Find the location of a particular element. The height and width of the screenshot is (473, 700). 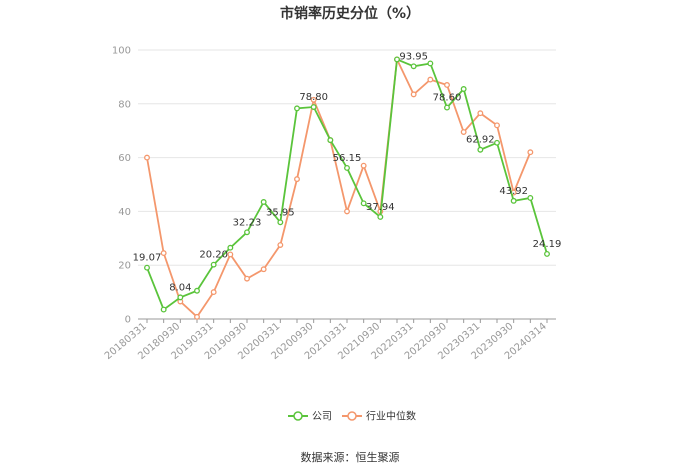

data-label-8: 35.95 is located at coordinates (280, 212).